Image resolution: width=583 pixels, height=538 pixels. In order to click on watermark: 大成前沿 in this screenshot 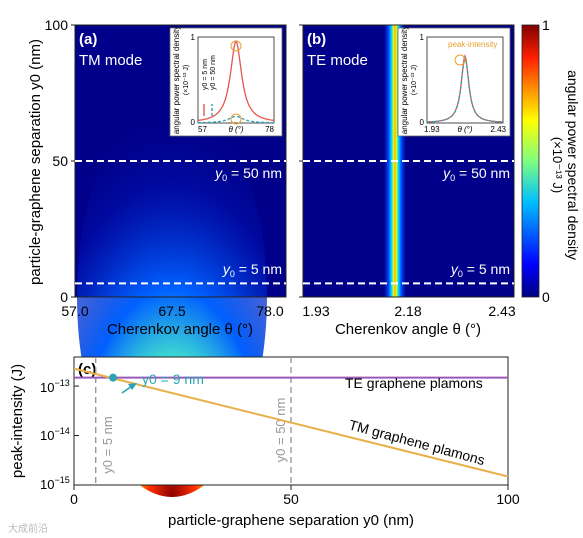, I will do `click(28, 528)`.